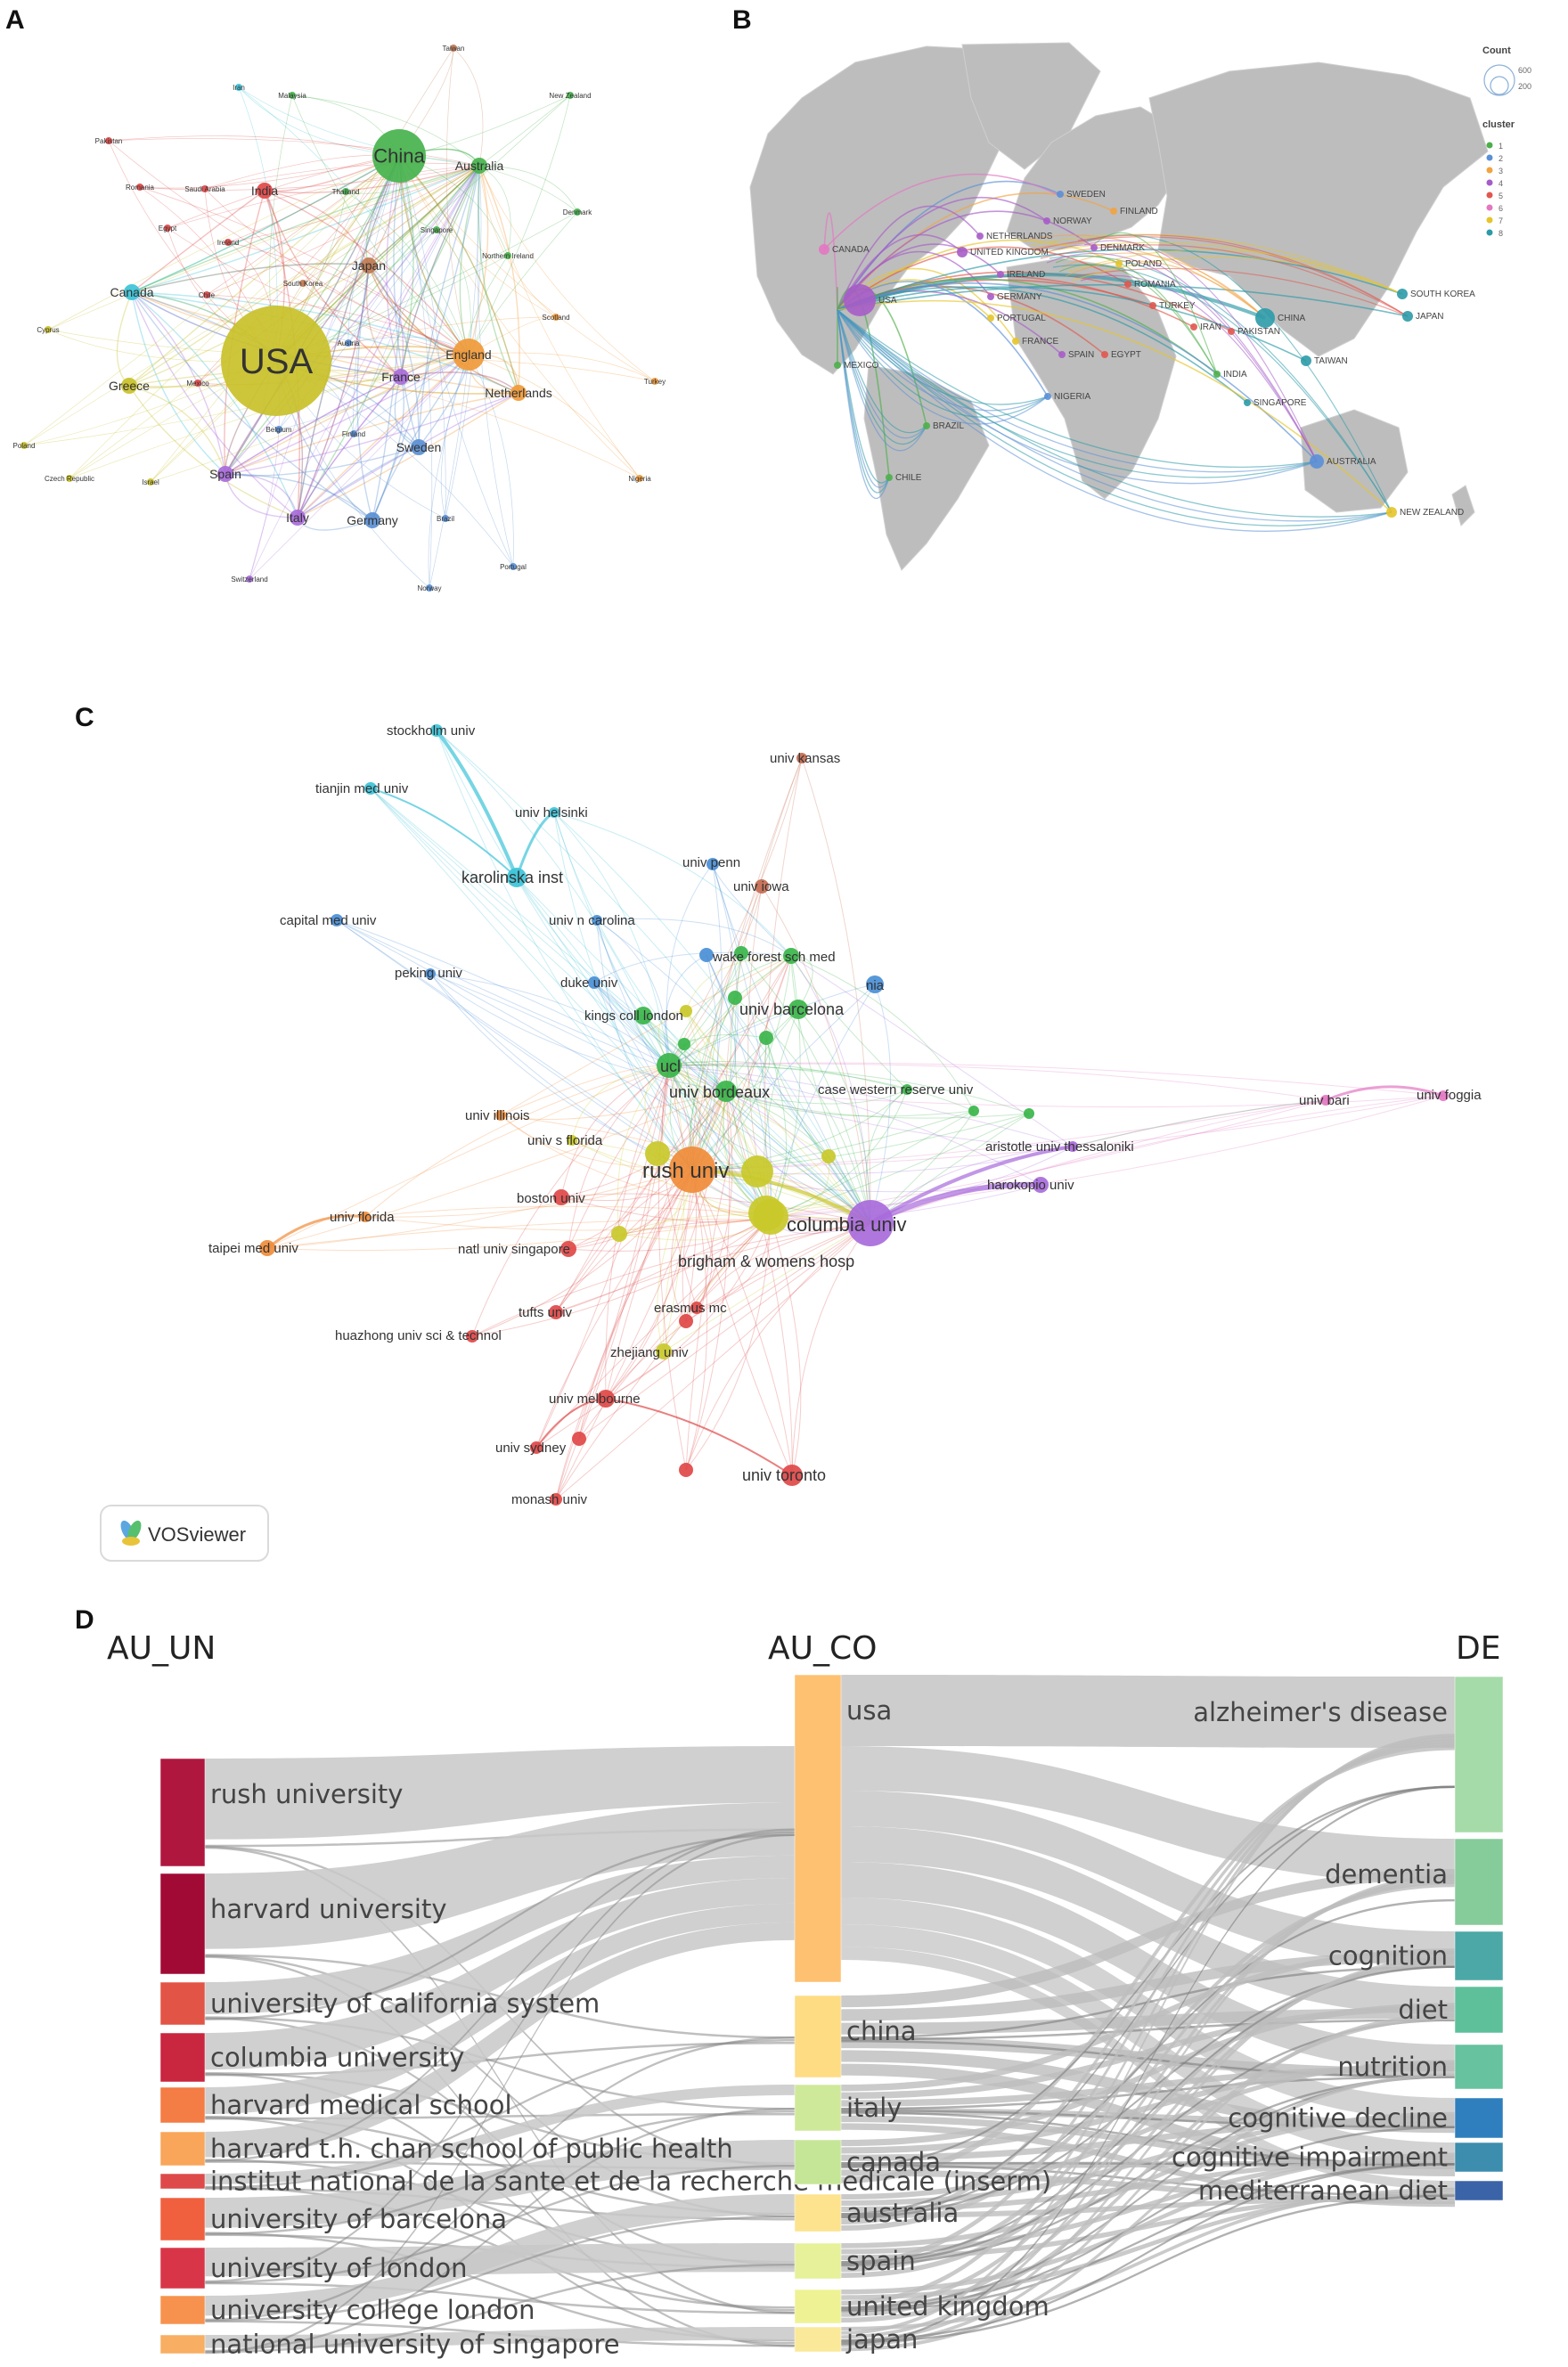  Describe the element at coordinates (1348, 1754) in the screenshot. I see `sankey-node-de-alzheimer-s-disease: alzheimer's disease` at that location.